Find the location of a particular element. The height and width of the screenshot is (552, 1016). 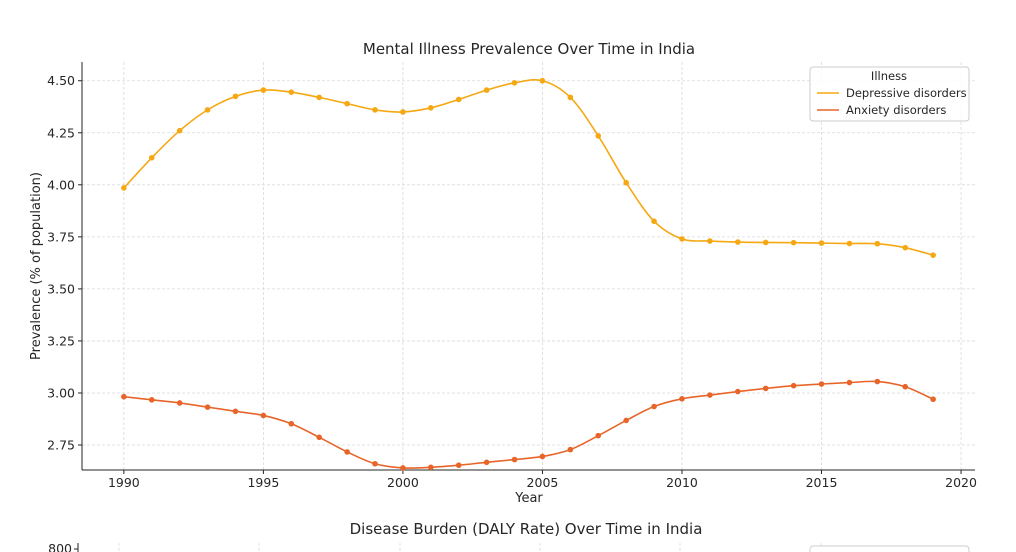

legend-title: Illness is located at coordinates (889, 76).